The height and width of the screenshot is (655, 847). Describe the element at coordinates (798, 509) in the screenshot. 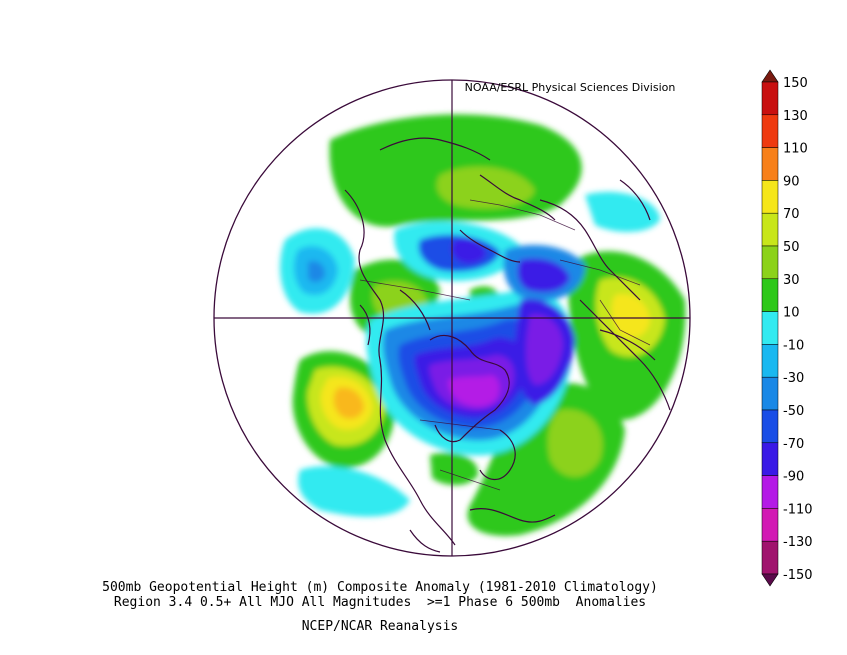

I see `colorbar-label: -110` at that location.